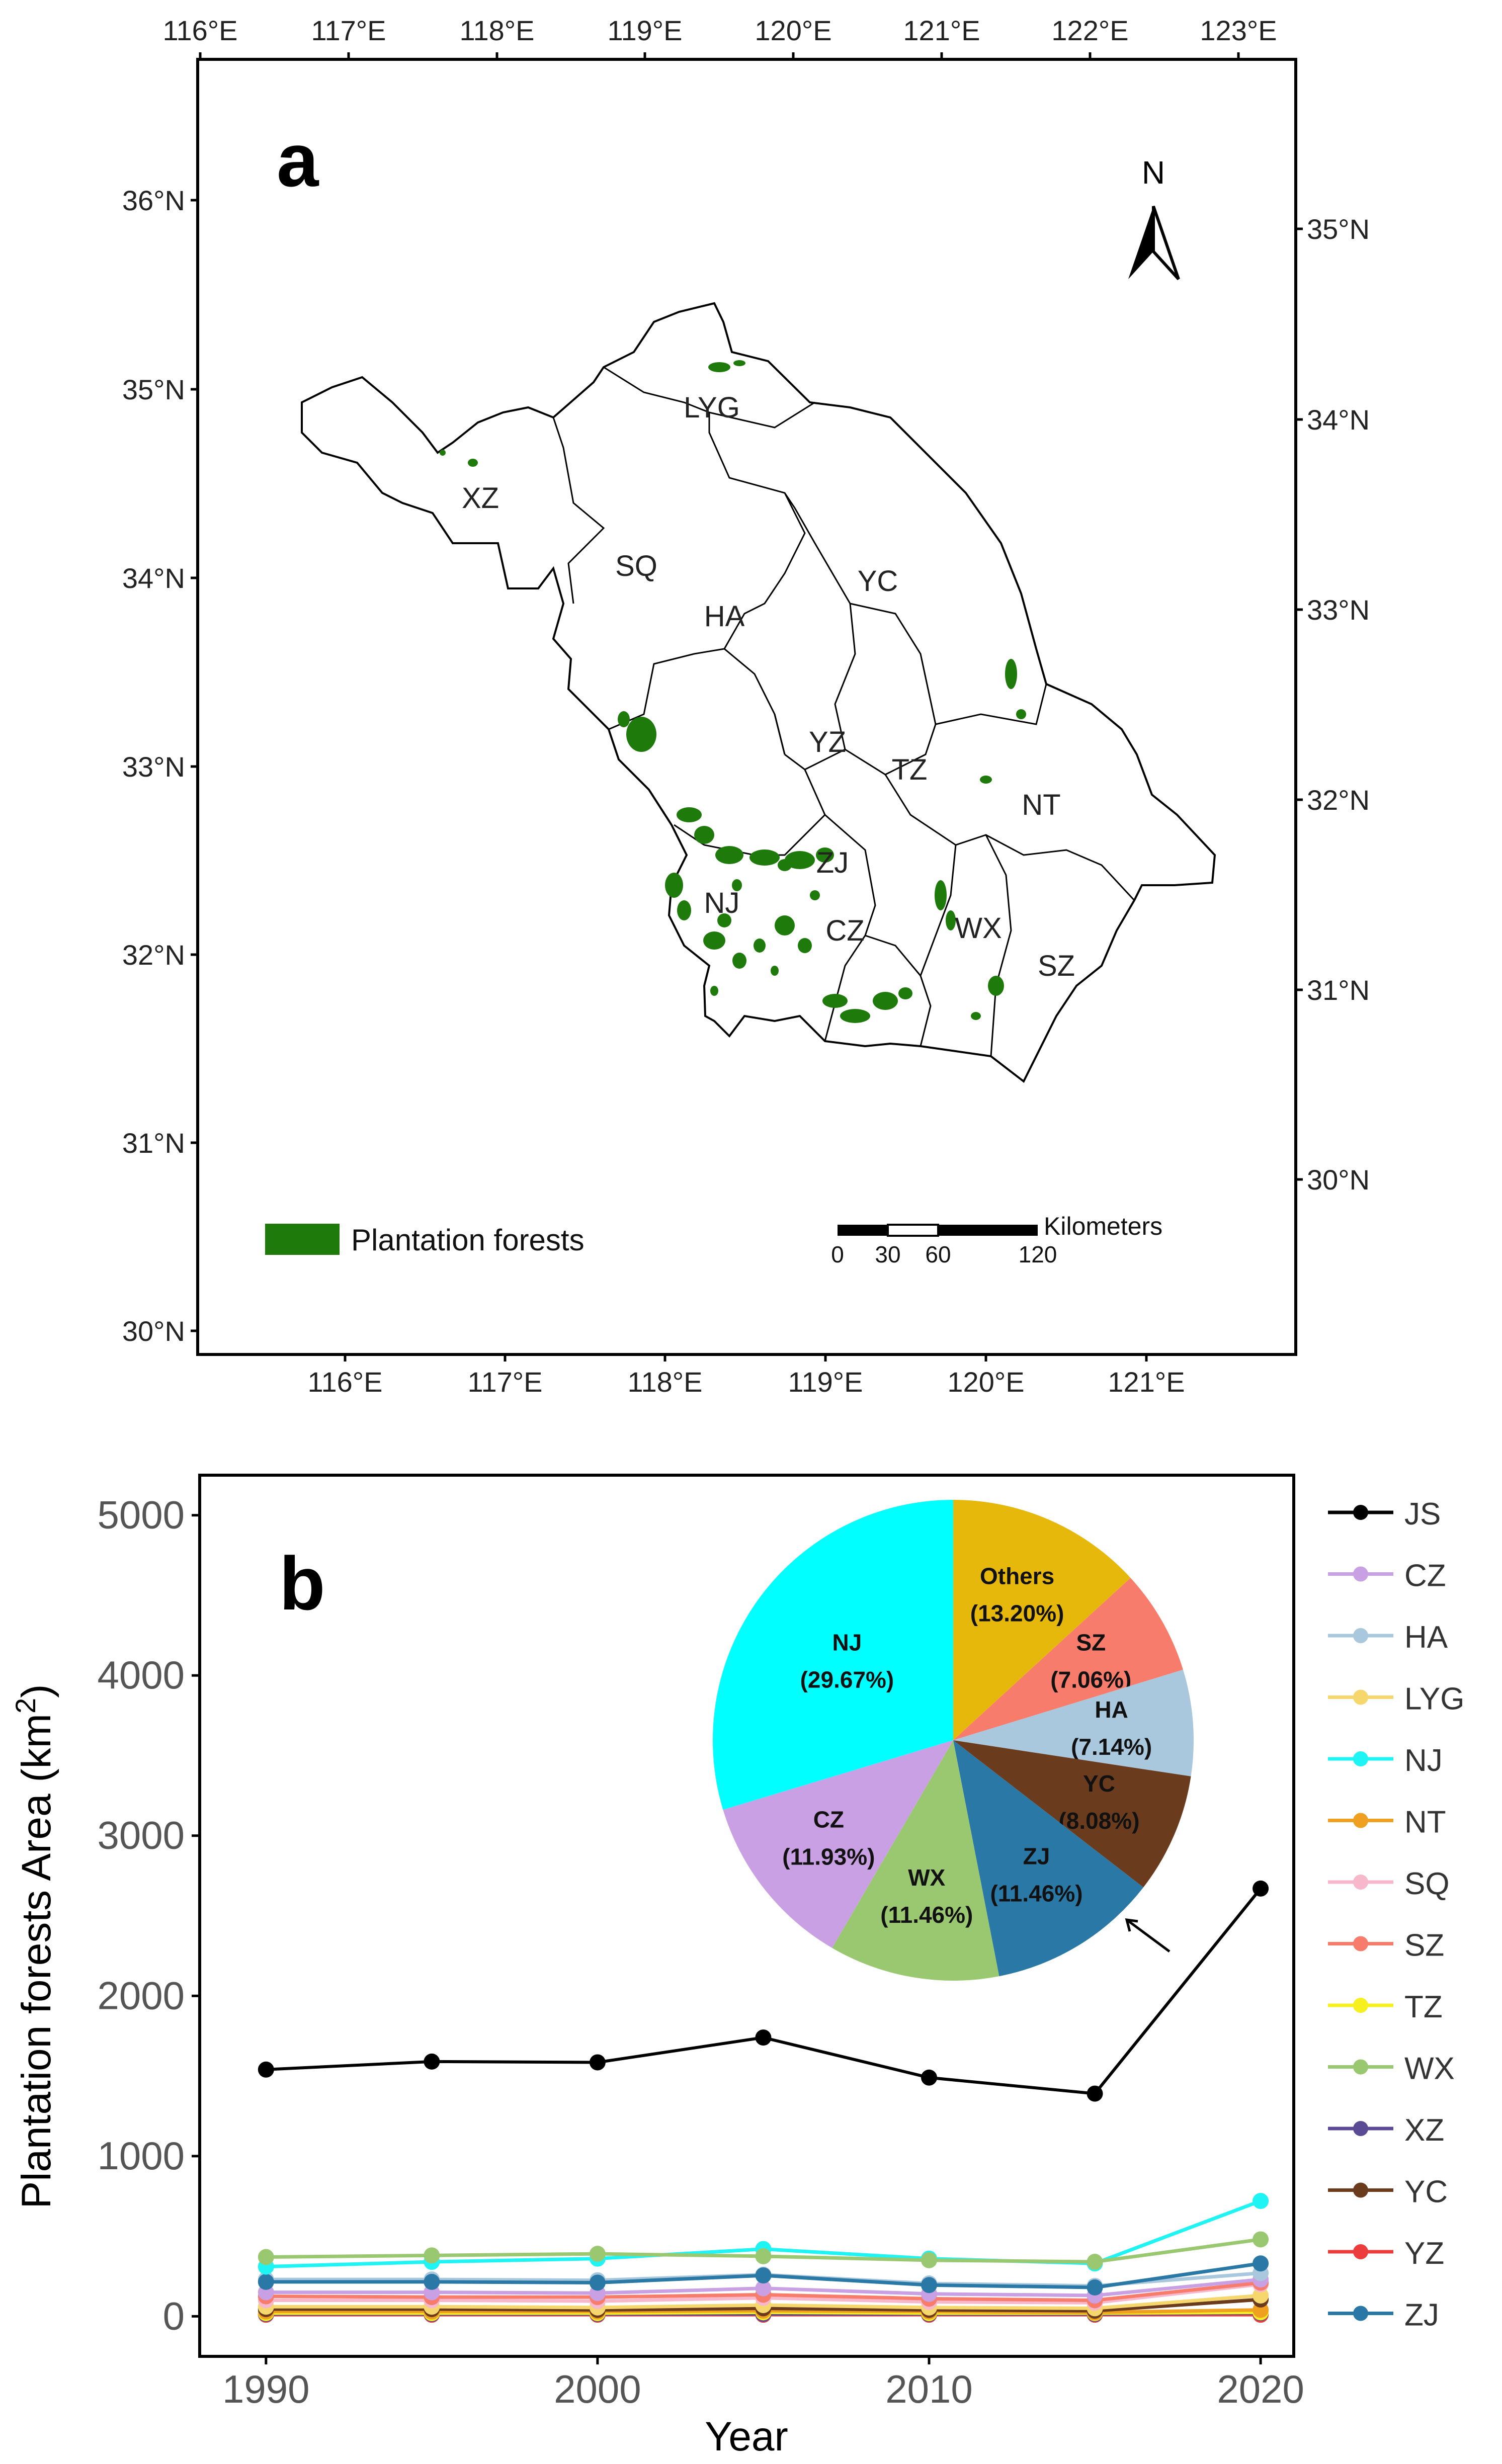 This screenshot has height=2464, width=1502. I want to click on map-left-tick: 31°N, so click(153, 1143).